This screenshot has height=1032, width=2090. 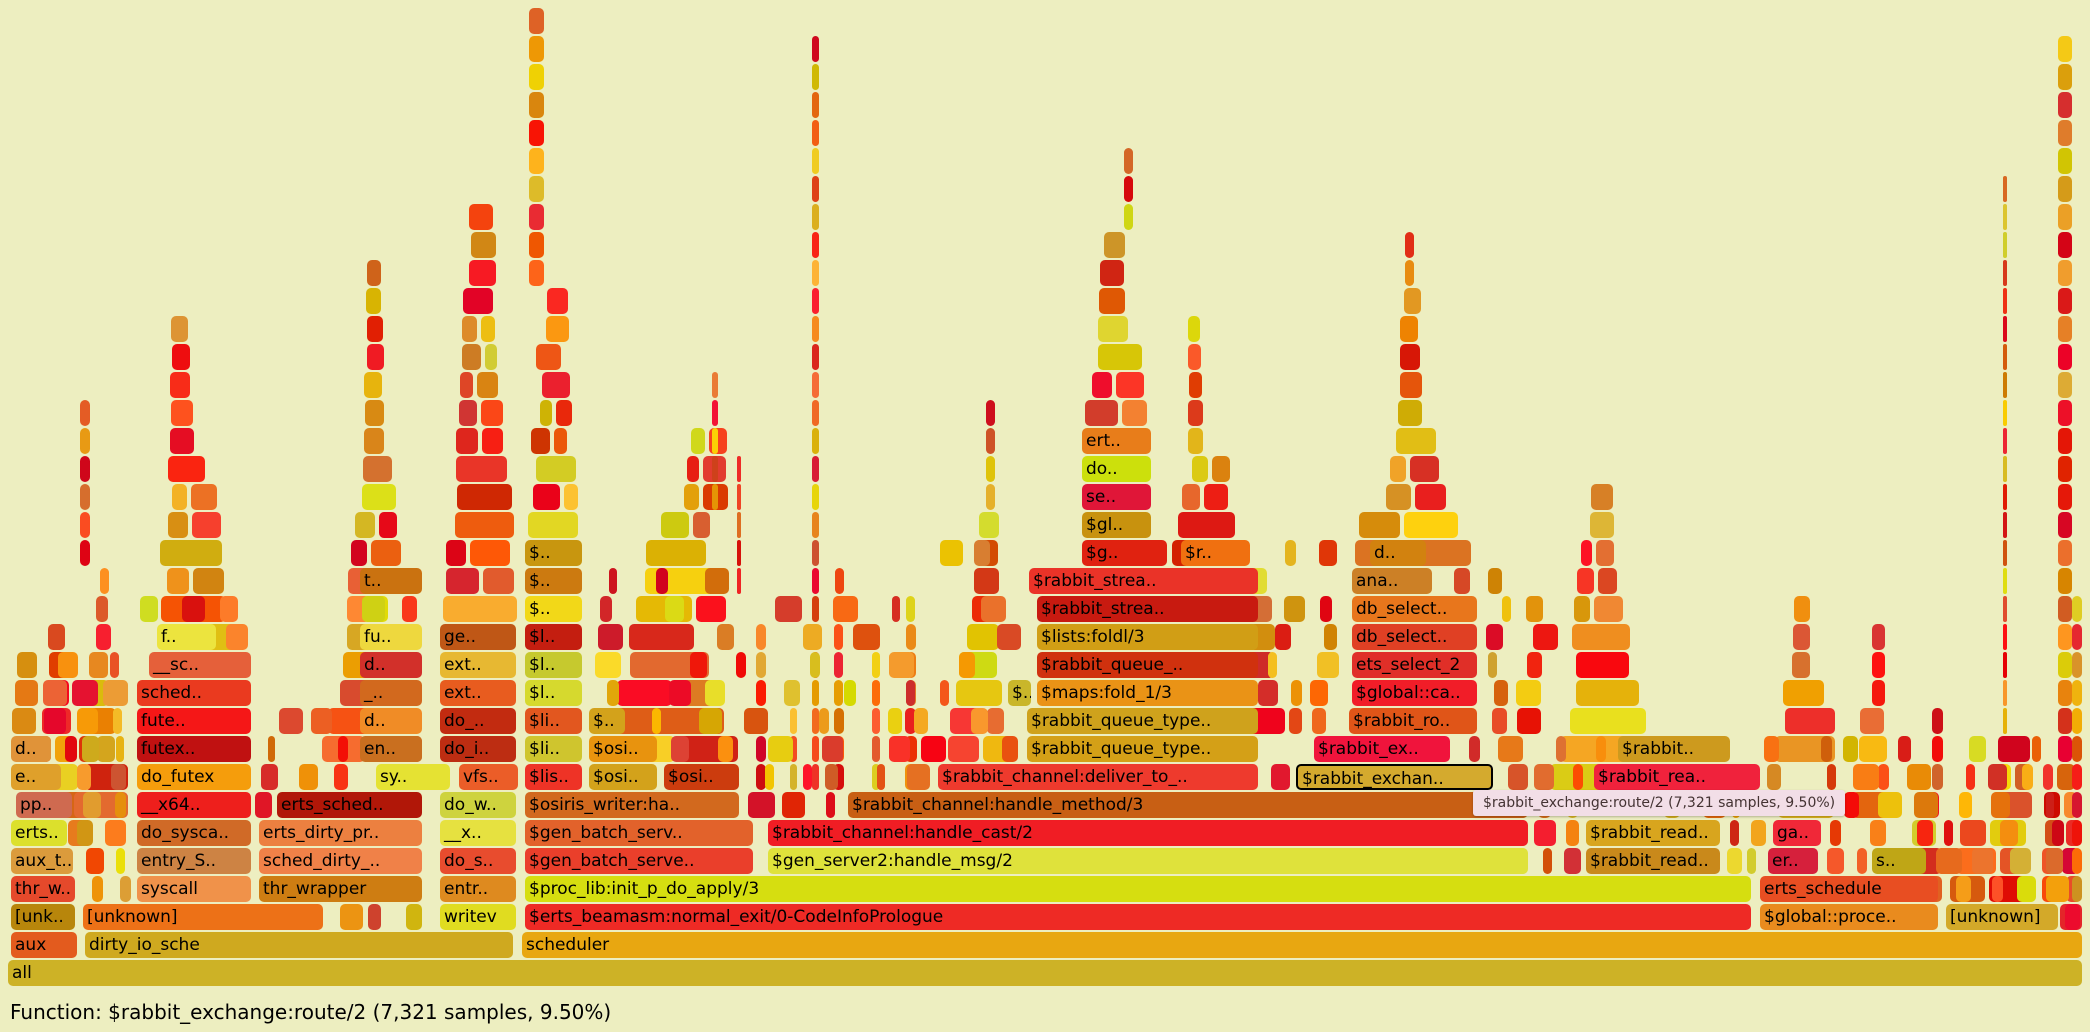 What do you see at coordinates (632, 805) in the screenshot?
I see `flame-frame: $osiris_writer:ha..` at bounding box center [632, 805].